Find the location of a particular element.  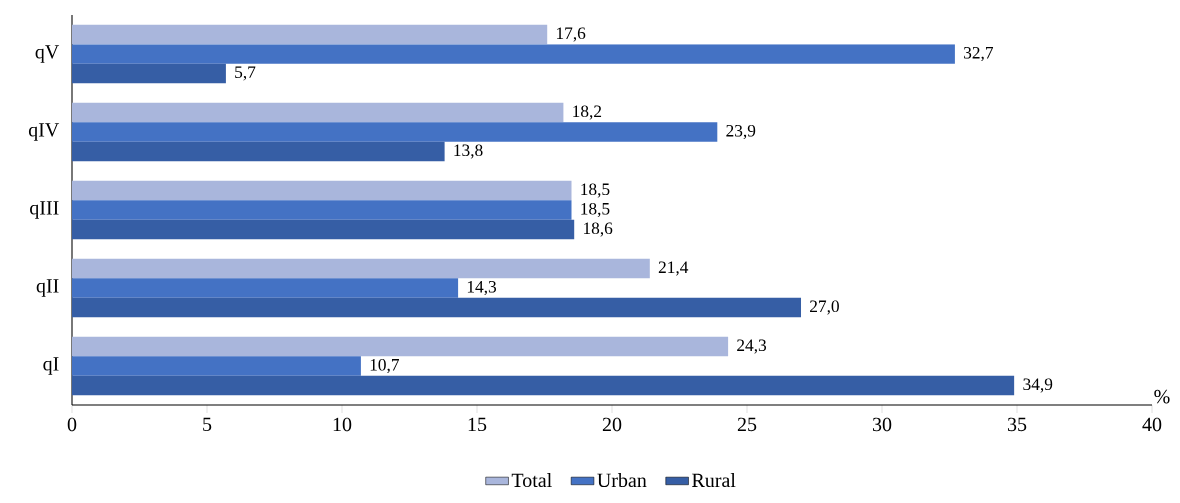

data-label: 14,3 is located at coordinates (482, 288).